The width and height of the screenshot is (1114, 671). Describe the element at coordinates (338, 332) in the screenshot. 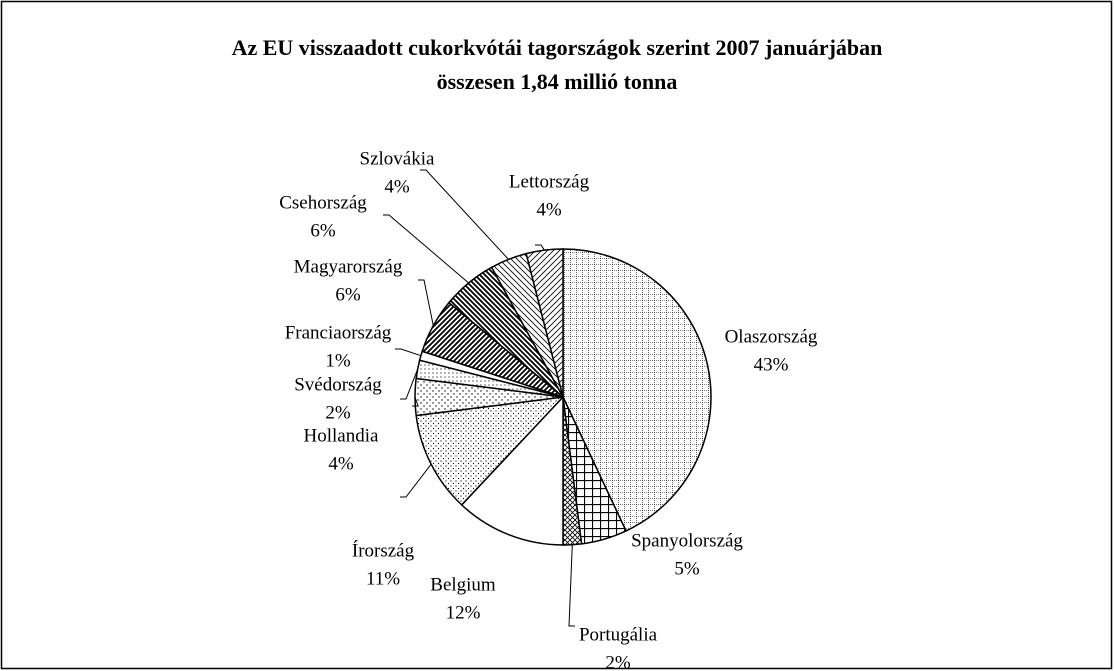

I see `slice-label: Franciaország` at that location.